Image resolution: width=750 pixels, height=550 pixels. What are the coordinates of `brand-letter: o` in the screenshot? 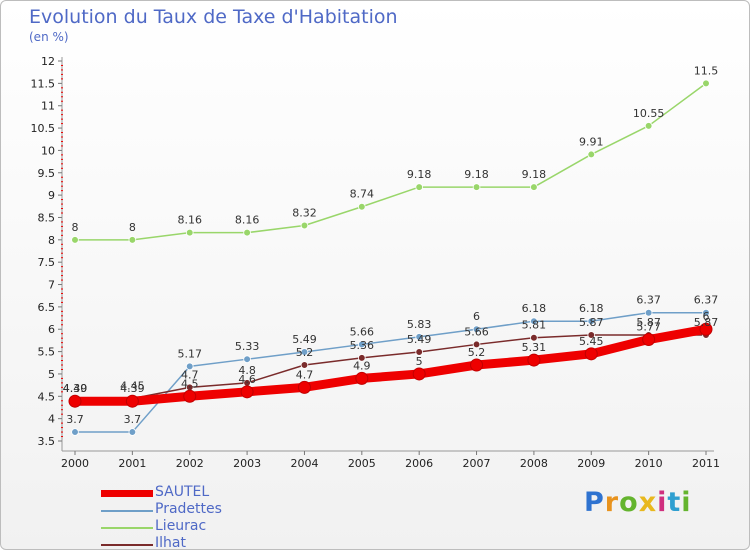 It's located at (629, 502).